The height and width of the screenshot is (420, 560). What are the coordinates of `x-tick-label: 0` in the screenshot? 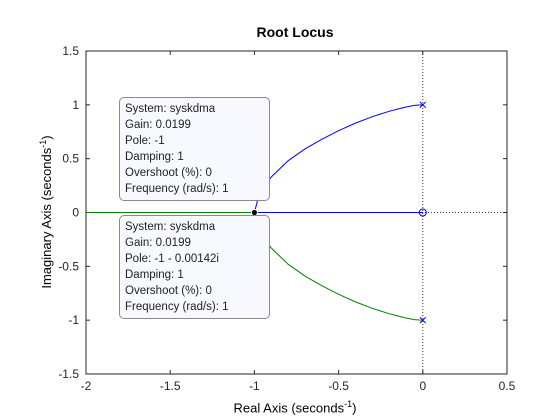 It's located at (422, 386).